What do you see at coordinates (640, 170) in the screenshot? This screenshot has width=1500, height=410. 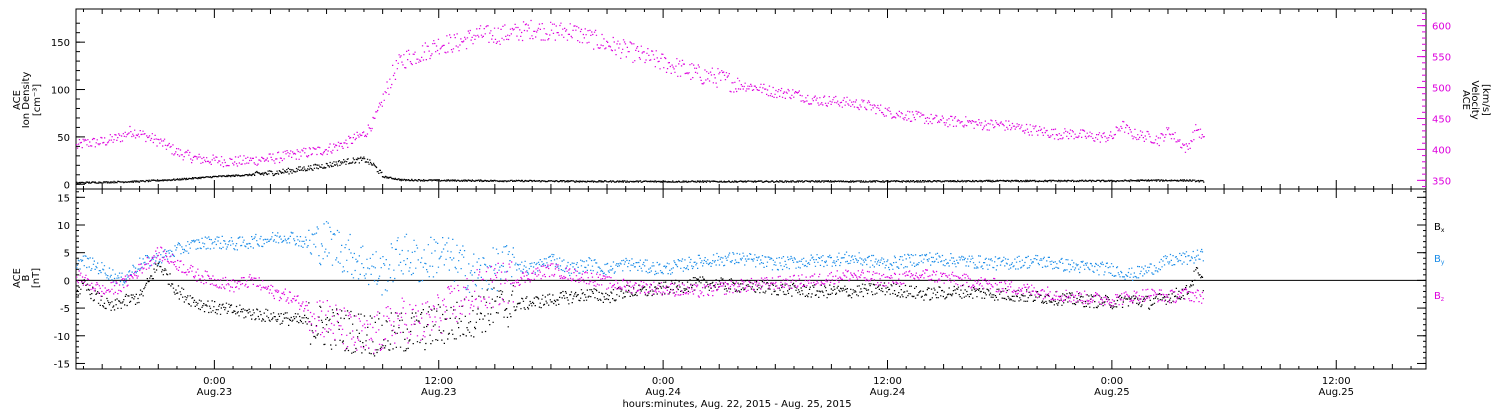 I see `series-density` at bounding box center [640, 170].